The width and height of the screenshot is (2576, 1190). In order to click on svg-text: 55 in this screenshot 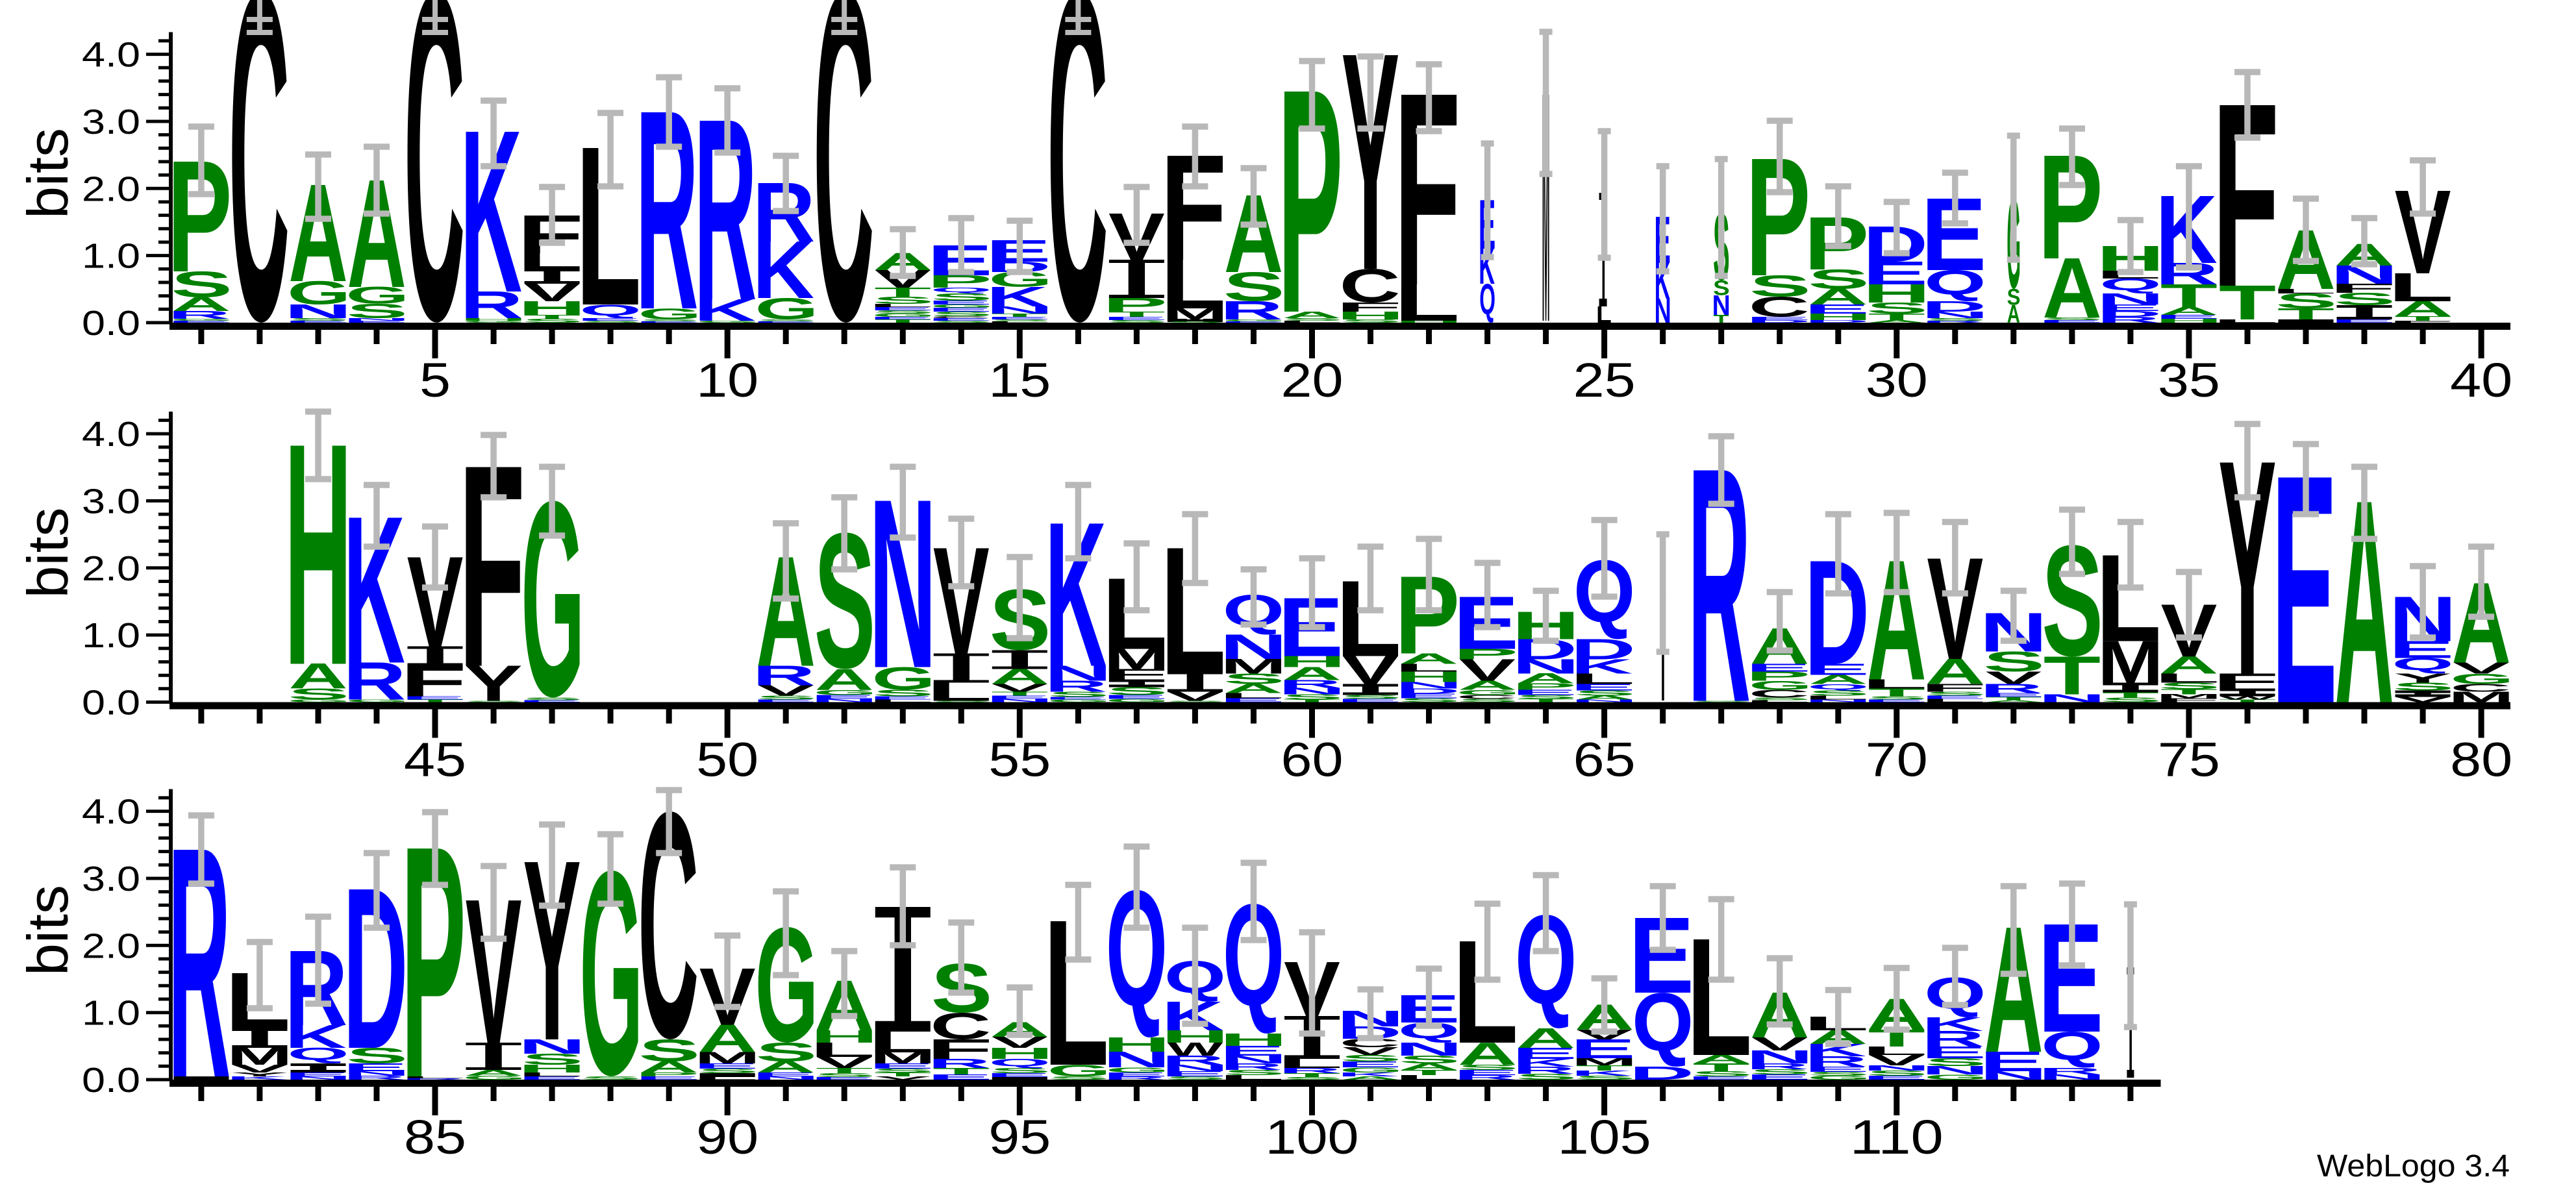, I will do `click(1019, 760)`.